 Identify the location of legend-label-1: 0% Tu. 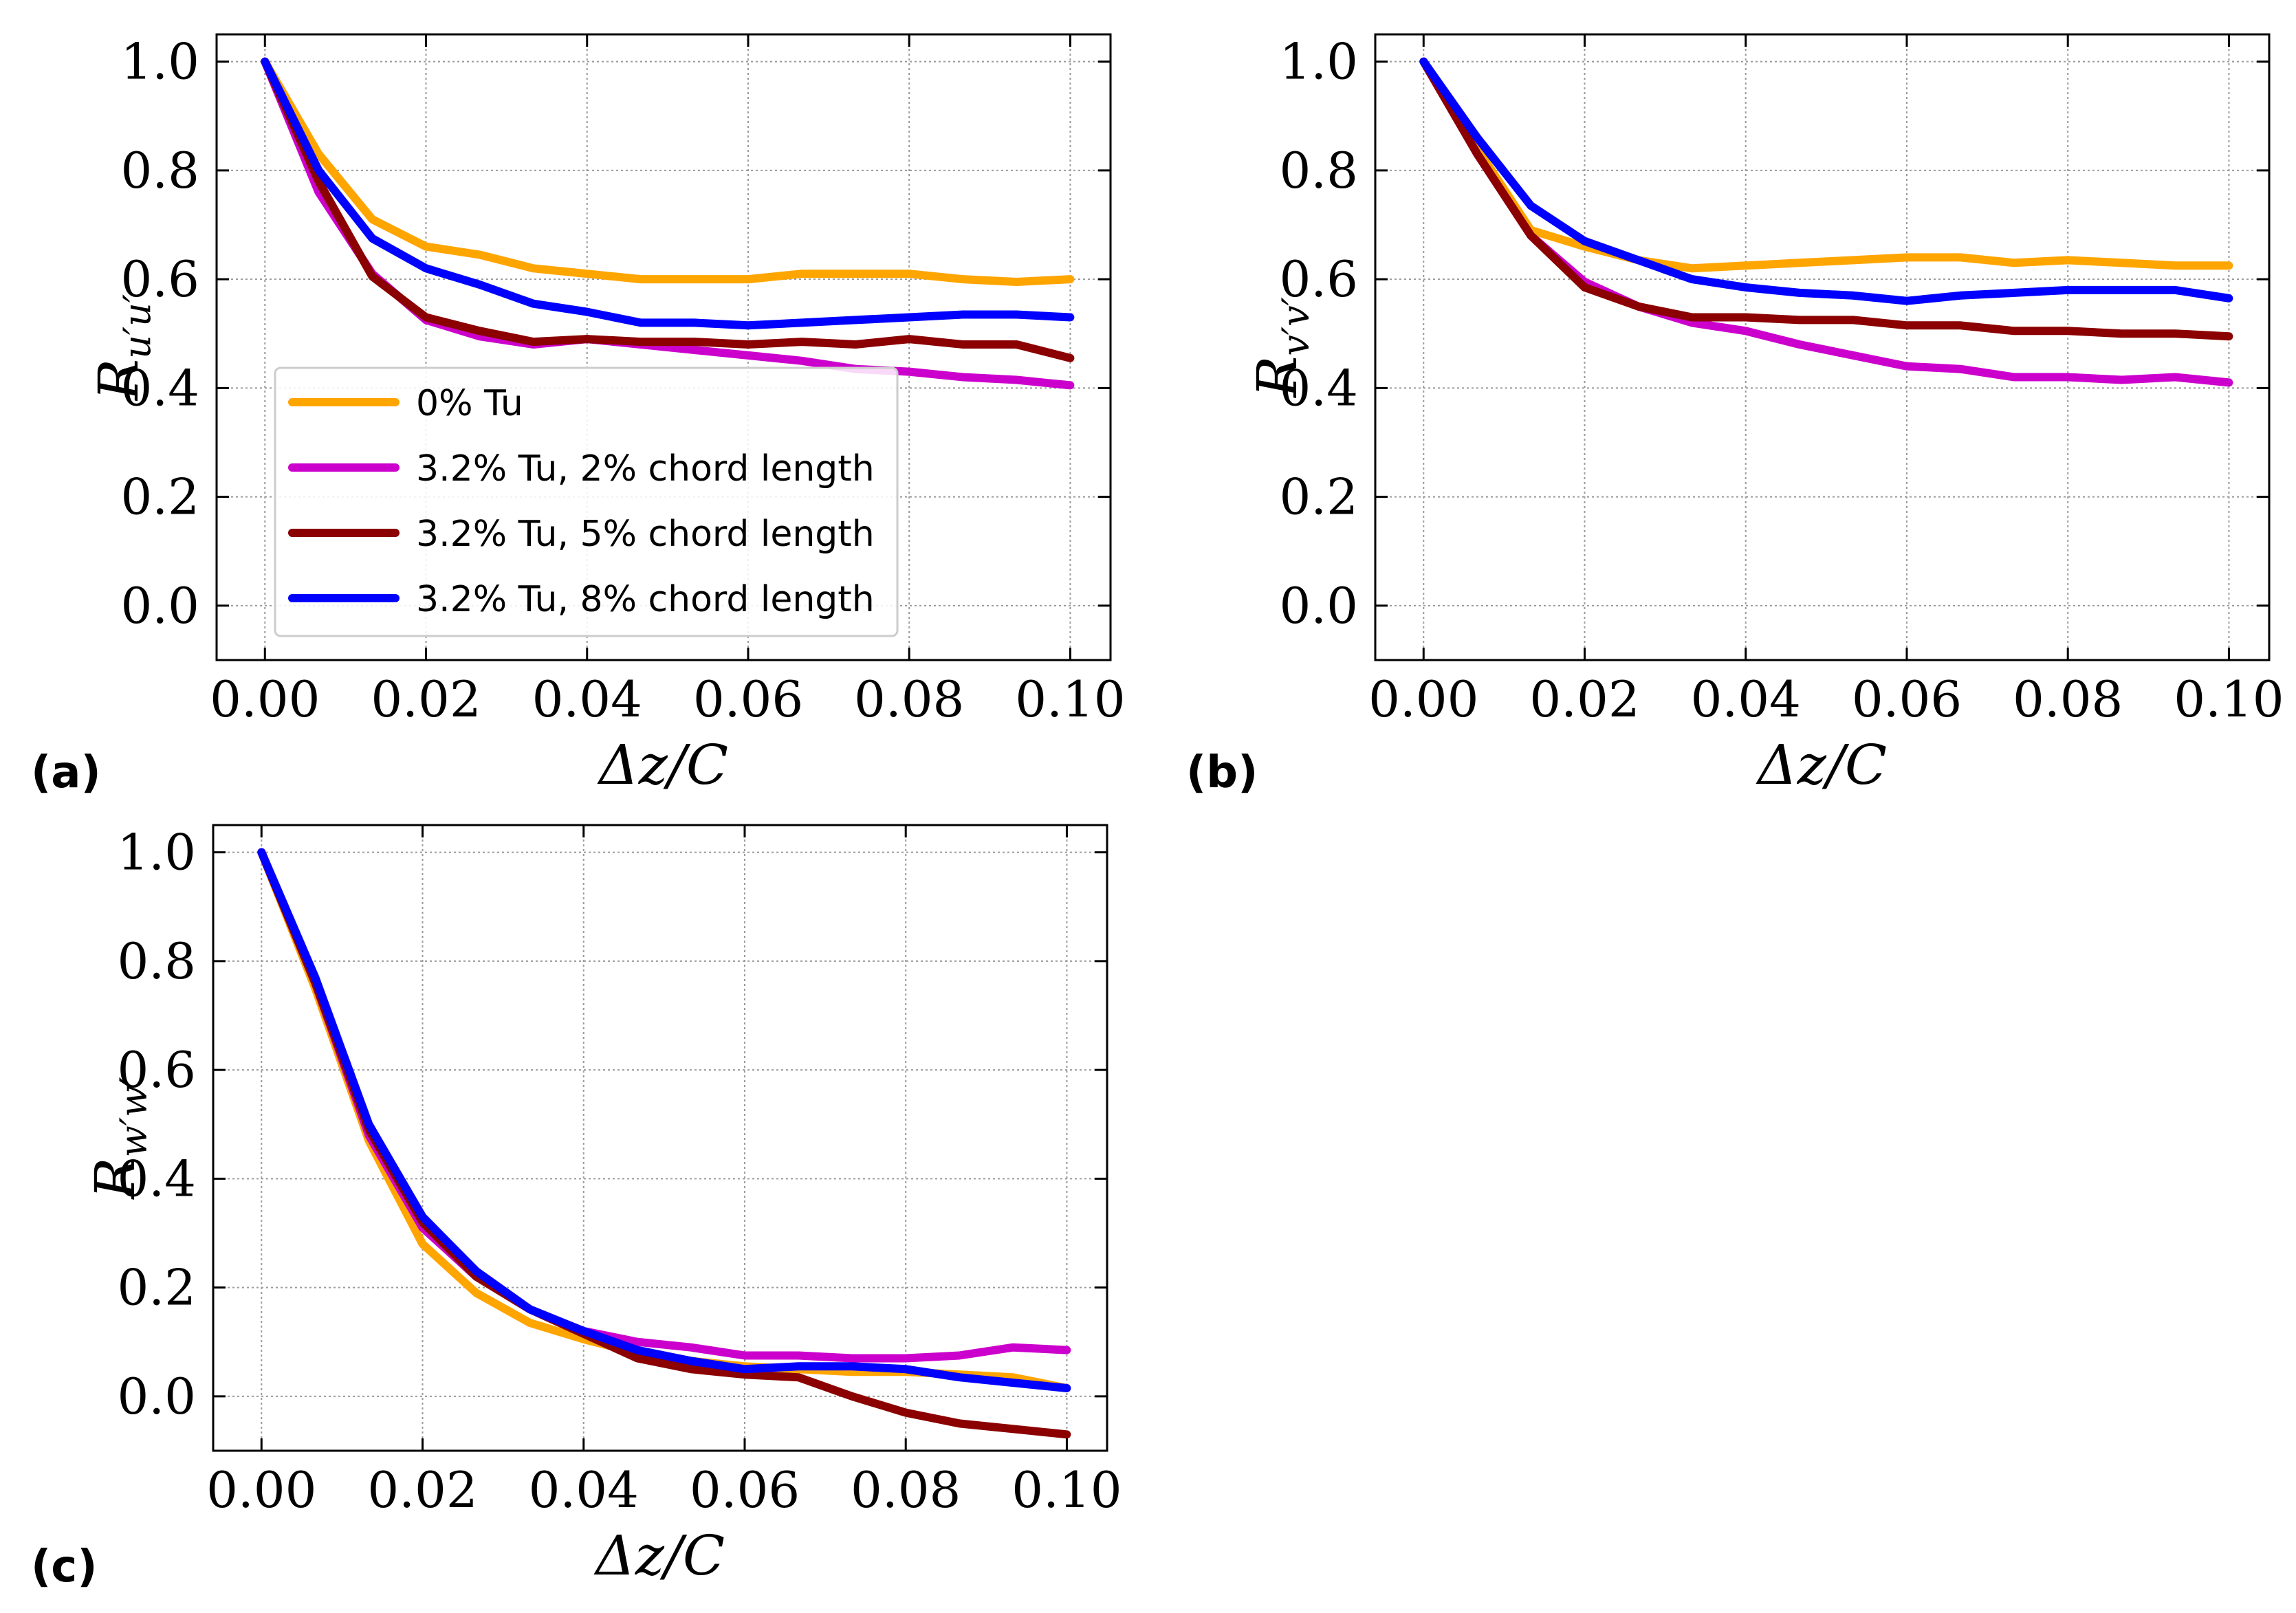
(469, 403).